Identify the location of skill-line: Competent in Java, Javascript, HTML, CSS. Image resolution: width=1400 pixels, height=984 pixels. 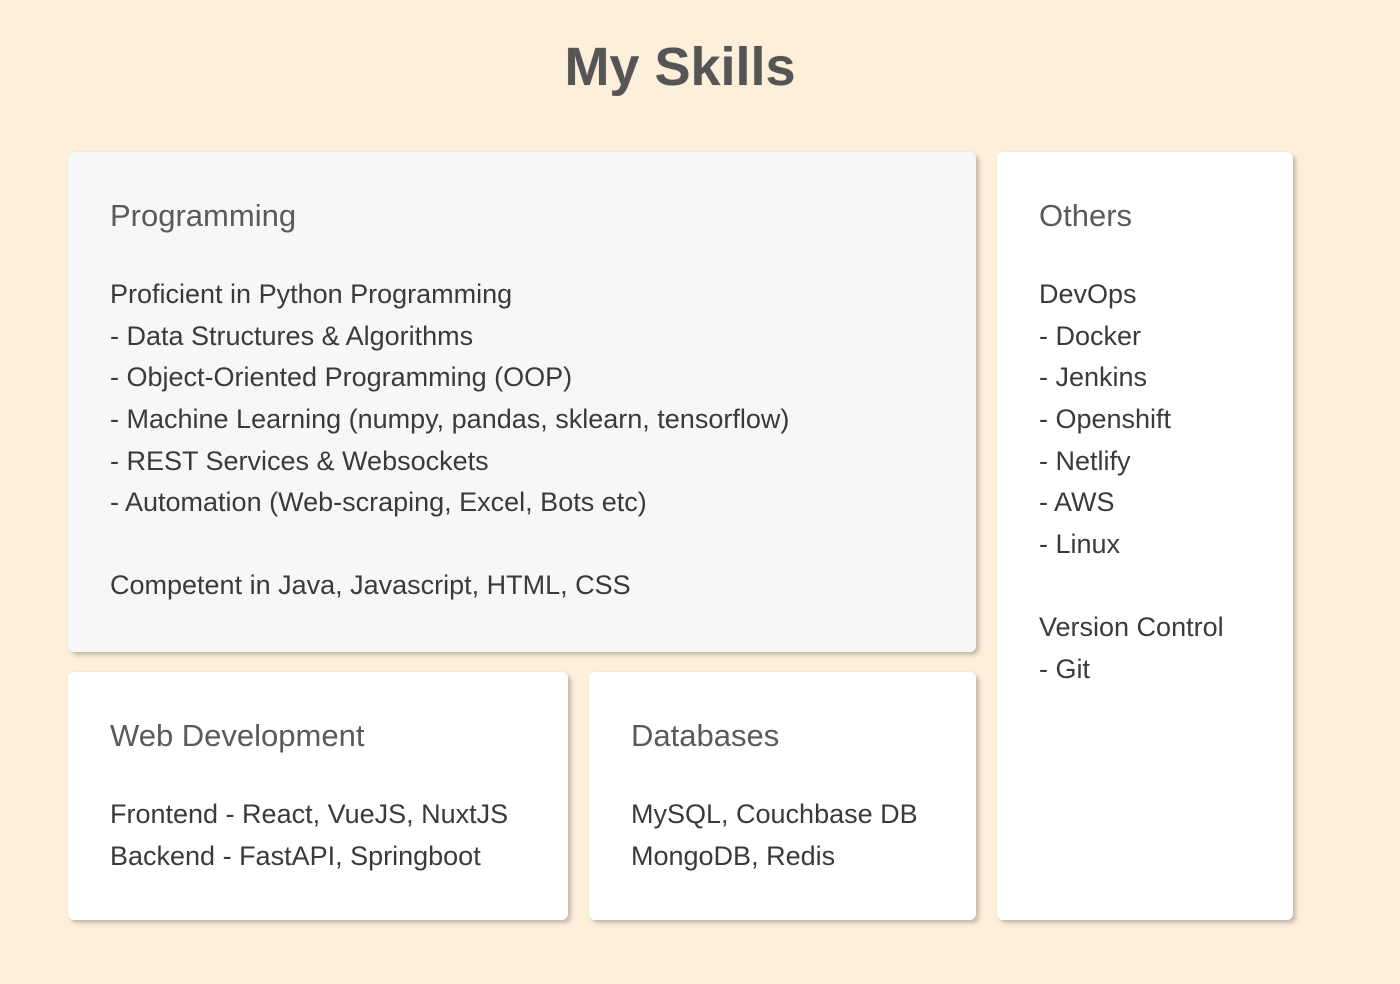
(370, 585).